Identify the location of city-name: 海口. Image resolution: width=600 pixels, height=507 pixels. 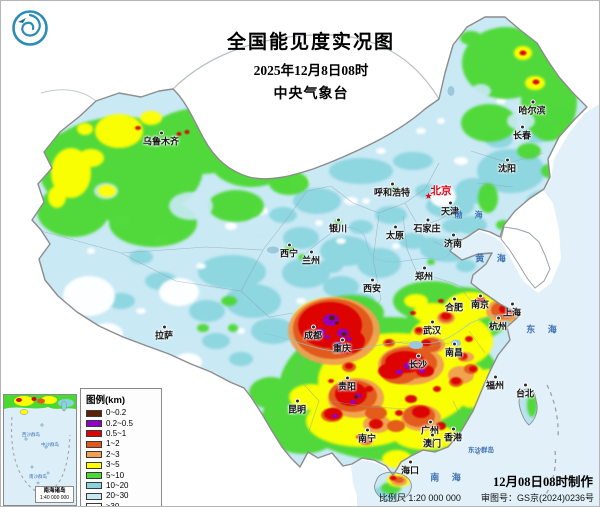
(410, 470).